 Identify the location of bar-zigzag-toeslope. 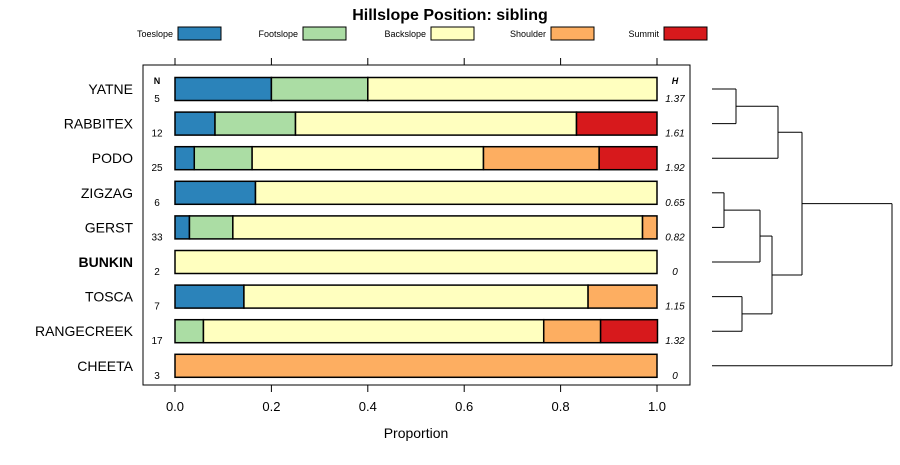
(215, 193).